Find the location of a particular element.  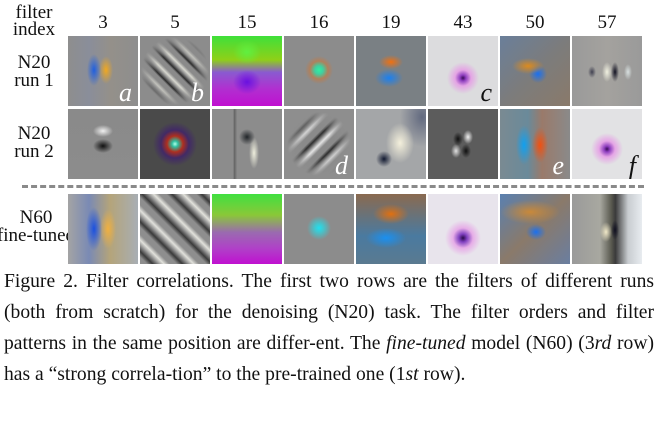

filter-tile-r1-c3: a is located at coordinates (103, 71).